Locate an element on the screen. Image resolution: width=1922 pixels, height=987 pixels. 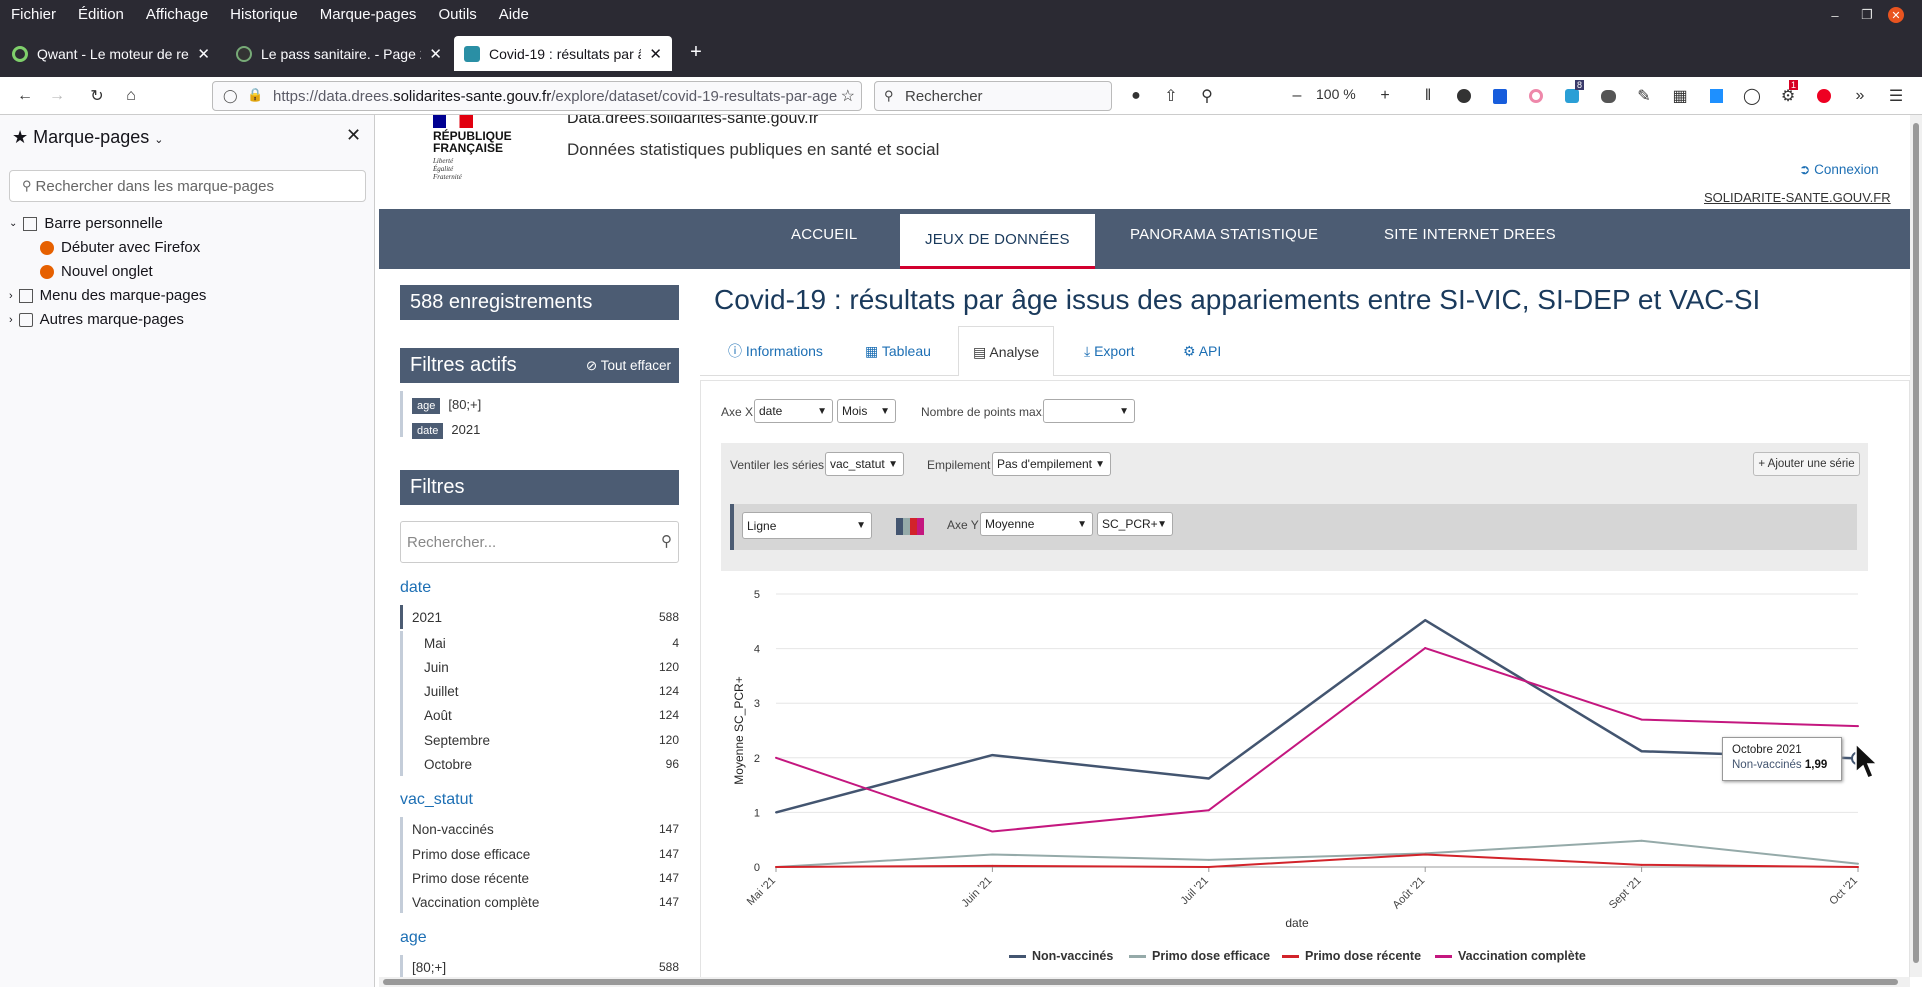
axe-y-field-select: SC_PCR+ ▼ is located at coordinates (1135, 524).